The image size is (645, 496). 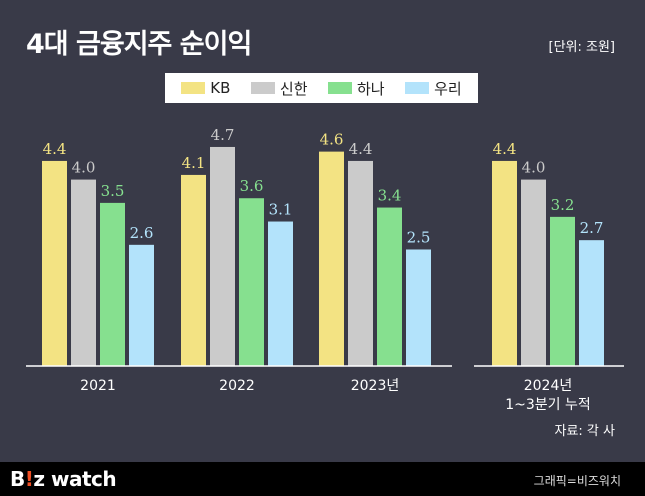 What do you see at coordinates (390, 196) in the screenshot?
I see `data-label: 3.4` at bounding box center [390, 196].